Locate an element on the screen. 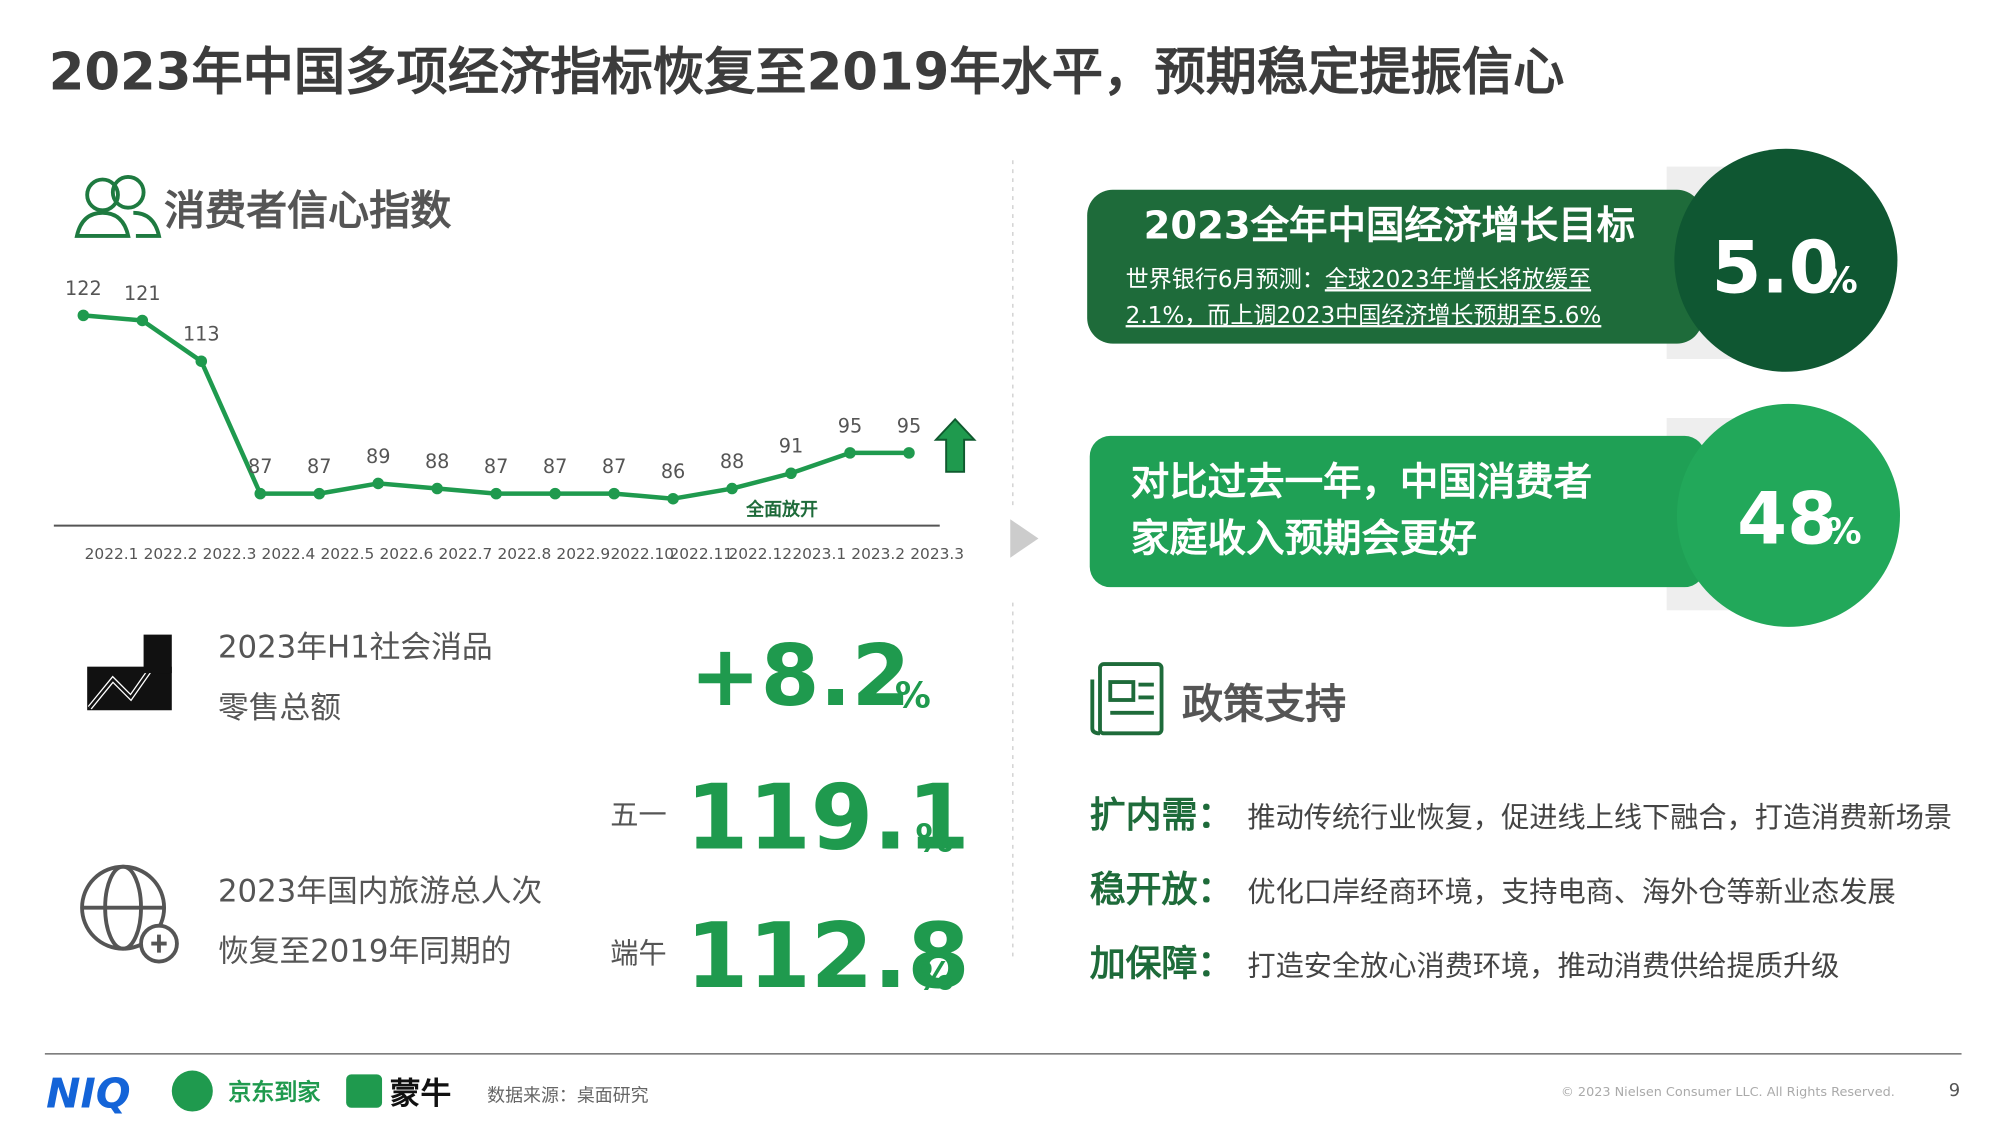  logo: NIQ is located at coordinates (88, 1094).